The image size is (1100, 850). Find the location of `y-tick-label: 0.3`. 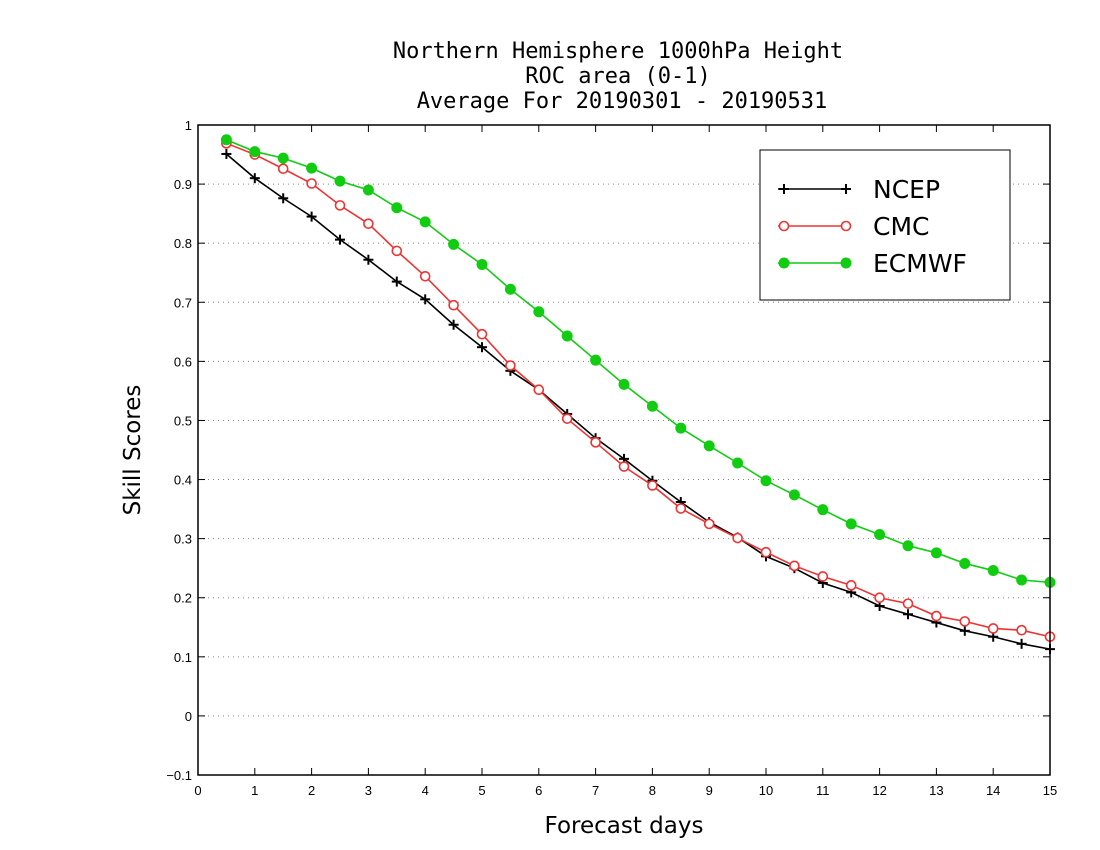

y-tick-label: 0.3 is located at coordinates (183, 539).